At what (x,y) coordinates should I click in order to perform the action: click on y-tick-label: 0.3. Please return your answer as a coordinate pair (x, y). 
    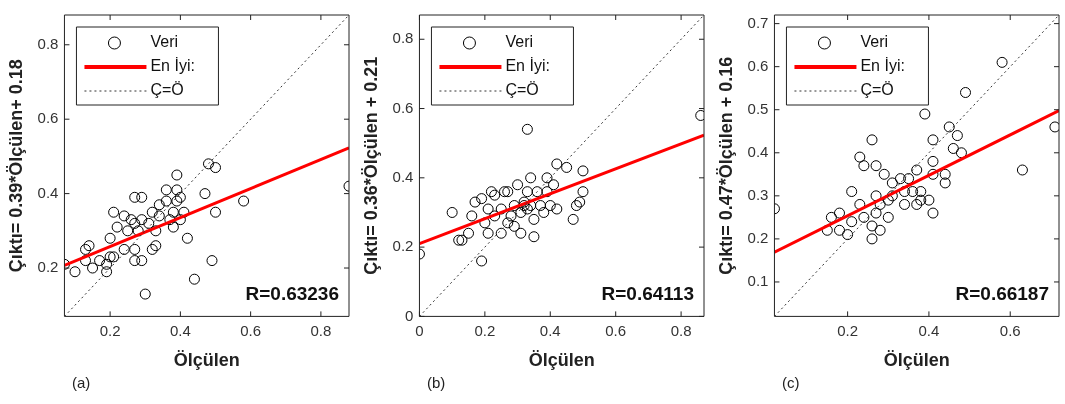
    Looking at the image, I should click on (758, 194).